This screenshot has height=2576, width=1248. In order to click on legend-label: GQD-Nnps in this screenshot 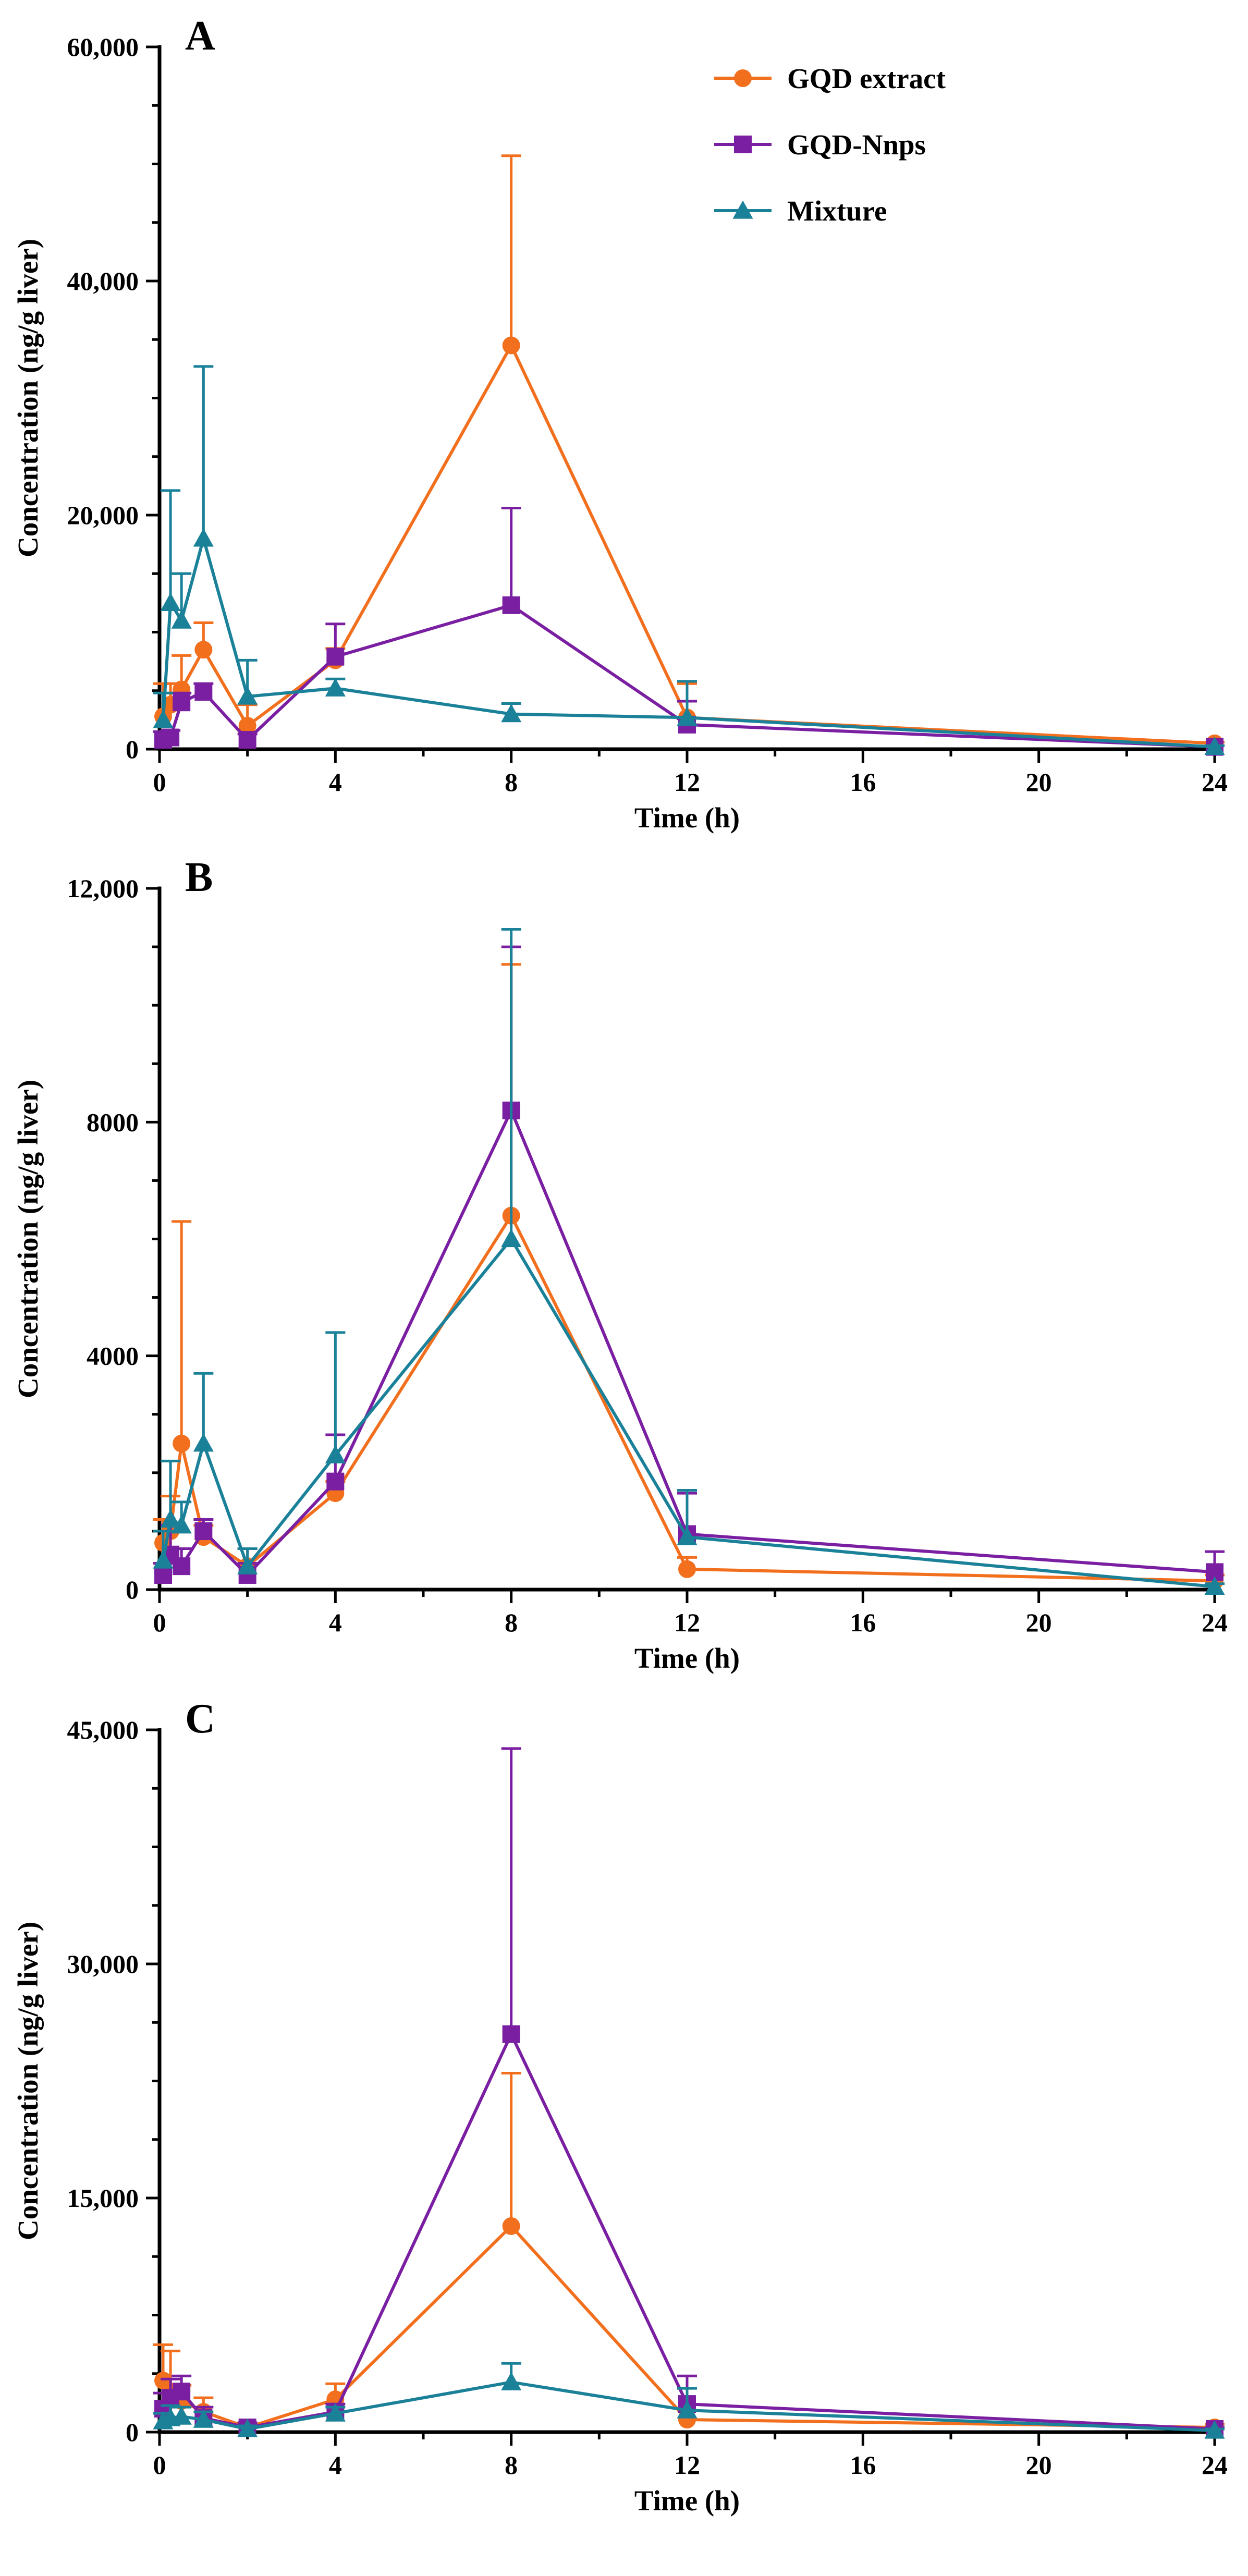, I will do `click(856, 145)`.